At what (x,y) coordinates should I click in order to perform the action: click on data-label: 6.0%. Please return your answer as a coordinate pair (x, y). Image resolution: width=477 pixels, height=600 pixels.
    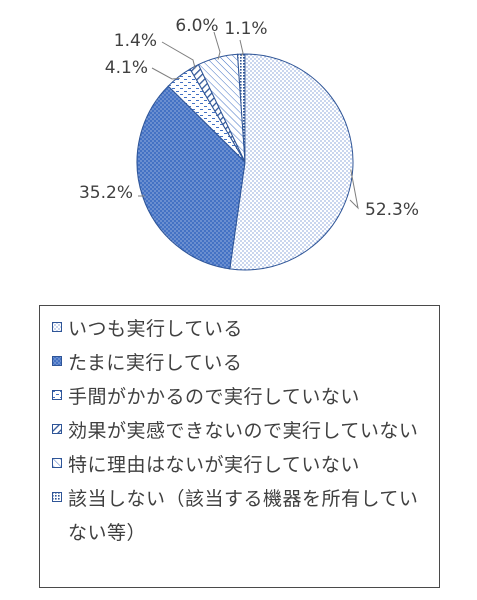
    Looking at the image, I should click on (196, 26).